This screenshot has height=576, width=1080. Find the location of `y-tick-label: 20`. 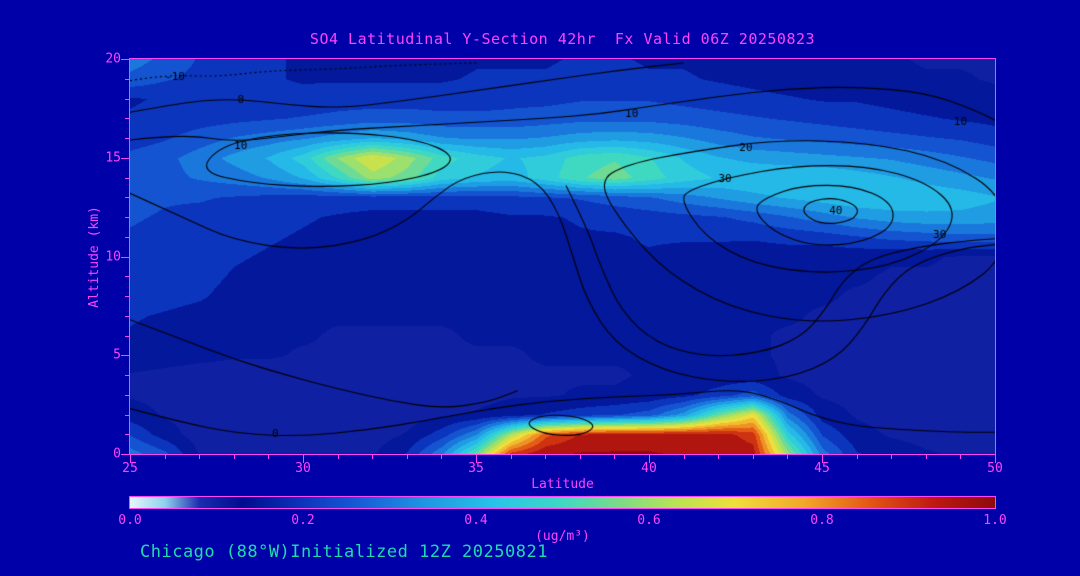

y-tick-label: 20 is located at coordinates (113, 59).